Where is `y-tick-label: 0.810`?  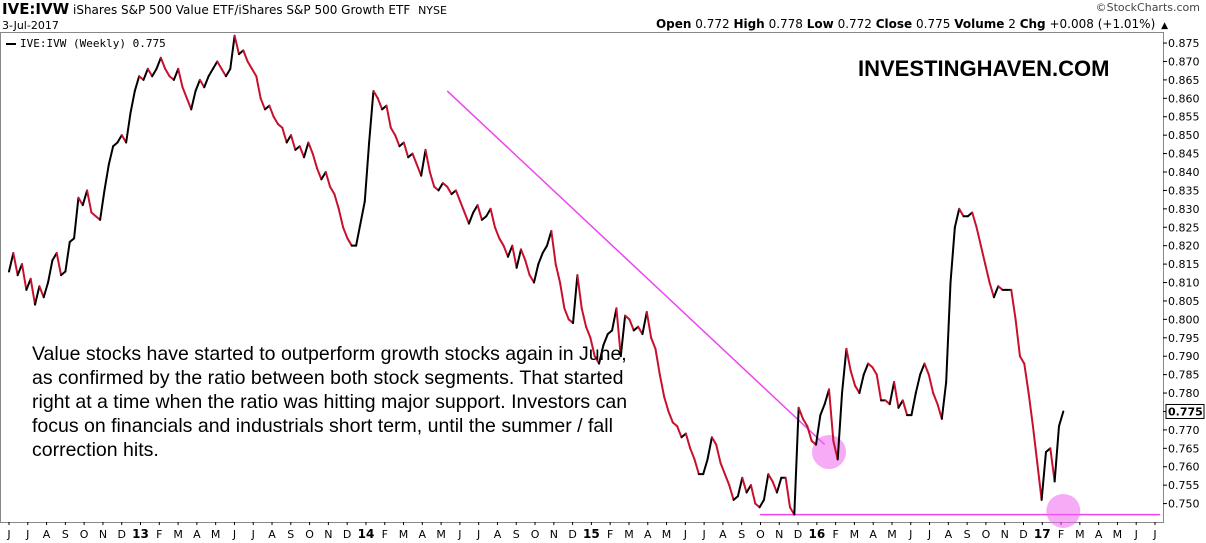 y-tick-label: 0.810 is located at coordinates (1184, 283).